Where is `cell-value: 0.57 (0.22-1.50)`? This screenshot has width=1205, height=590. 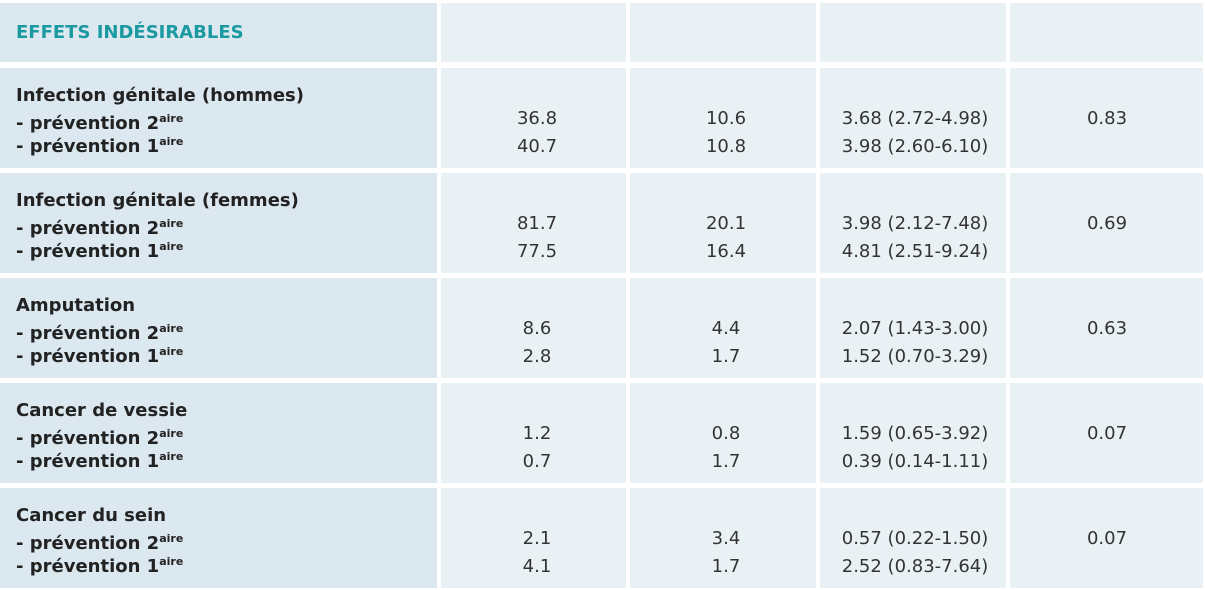
cell-value: 0.57 (0.22-1.50) is located at coordinates (915, 538).